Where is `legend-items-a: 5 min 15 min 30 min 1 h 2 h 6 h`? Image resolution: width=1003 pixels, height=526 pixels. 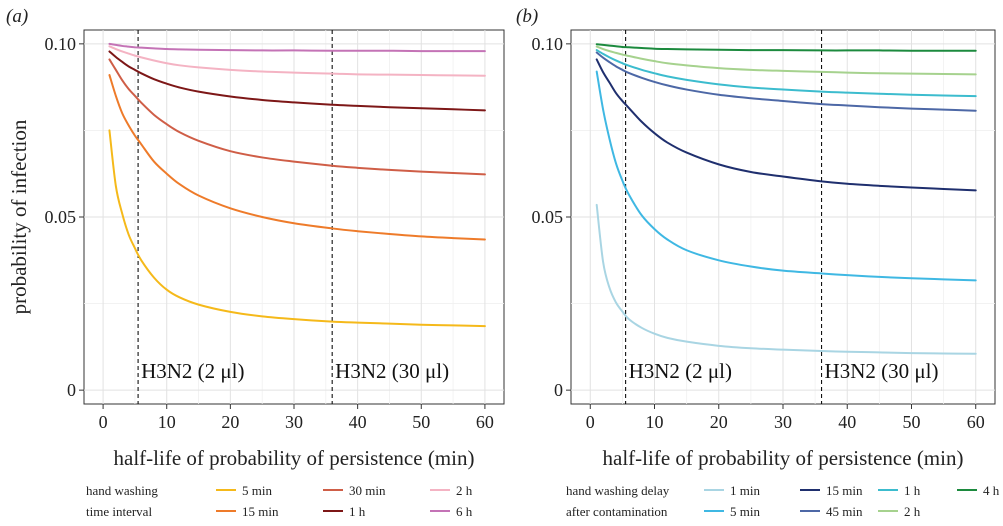
legend-items-a: 5 min 15 min 30 min 1 h 2 h 6 h is located at coordinates (344, 501).